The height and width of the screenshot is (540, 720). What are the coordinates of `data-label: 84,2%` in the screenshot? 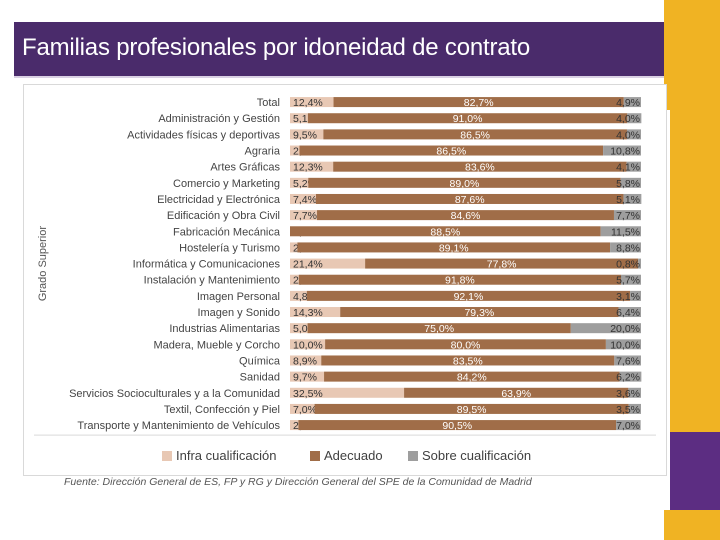 It's located at (472, 378).